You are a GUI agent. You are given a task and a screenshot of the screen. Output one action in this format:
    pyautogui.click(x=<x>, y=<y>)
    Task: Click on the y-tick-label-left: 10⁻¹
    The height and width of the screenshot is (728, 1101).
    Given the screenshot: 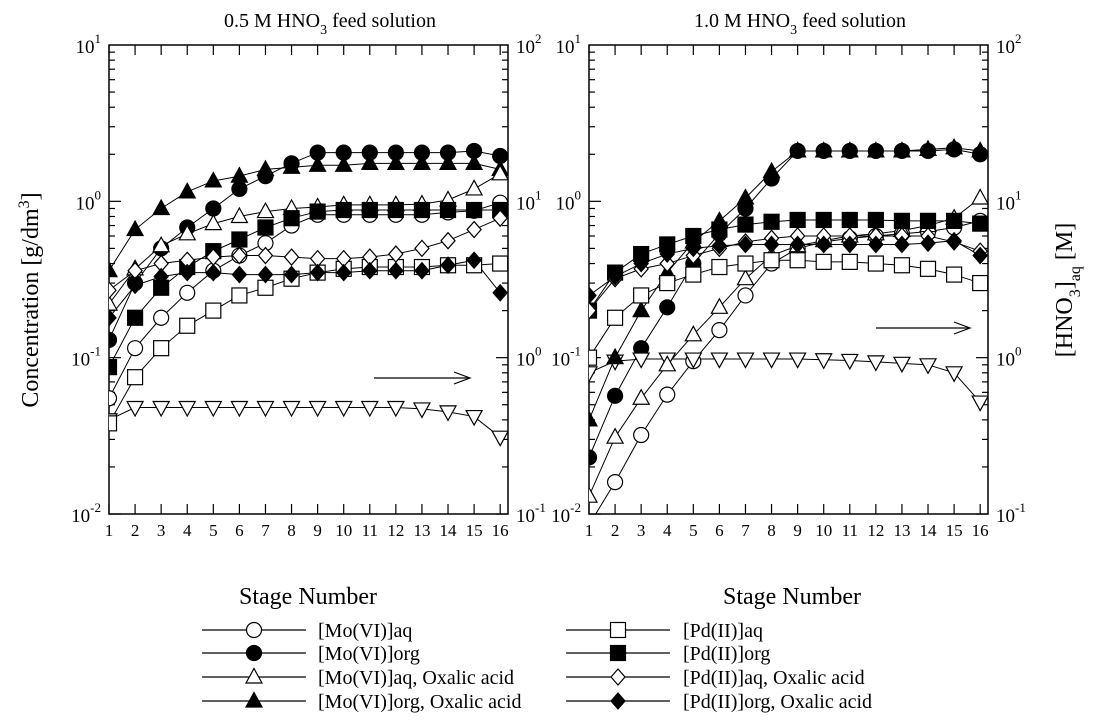 What is the action you would take?
    pyautogui.click(x=86, y=357)
    